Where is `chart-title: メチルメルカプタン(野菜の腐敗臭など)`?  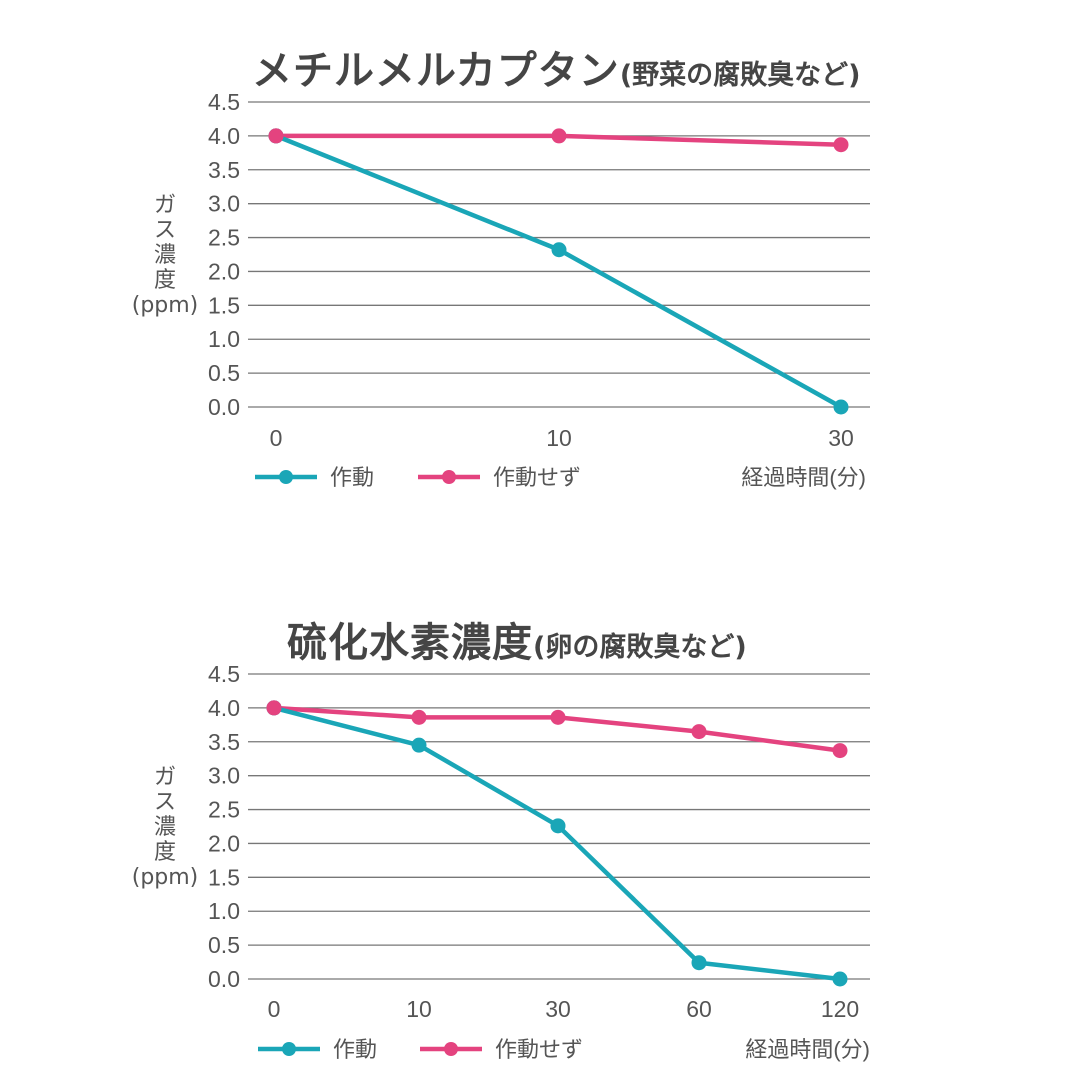
chart-title: メチルメルカプタン(野菜の腐敗臭など) is located at coordinates (556, 67).